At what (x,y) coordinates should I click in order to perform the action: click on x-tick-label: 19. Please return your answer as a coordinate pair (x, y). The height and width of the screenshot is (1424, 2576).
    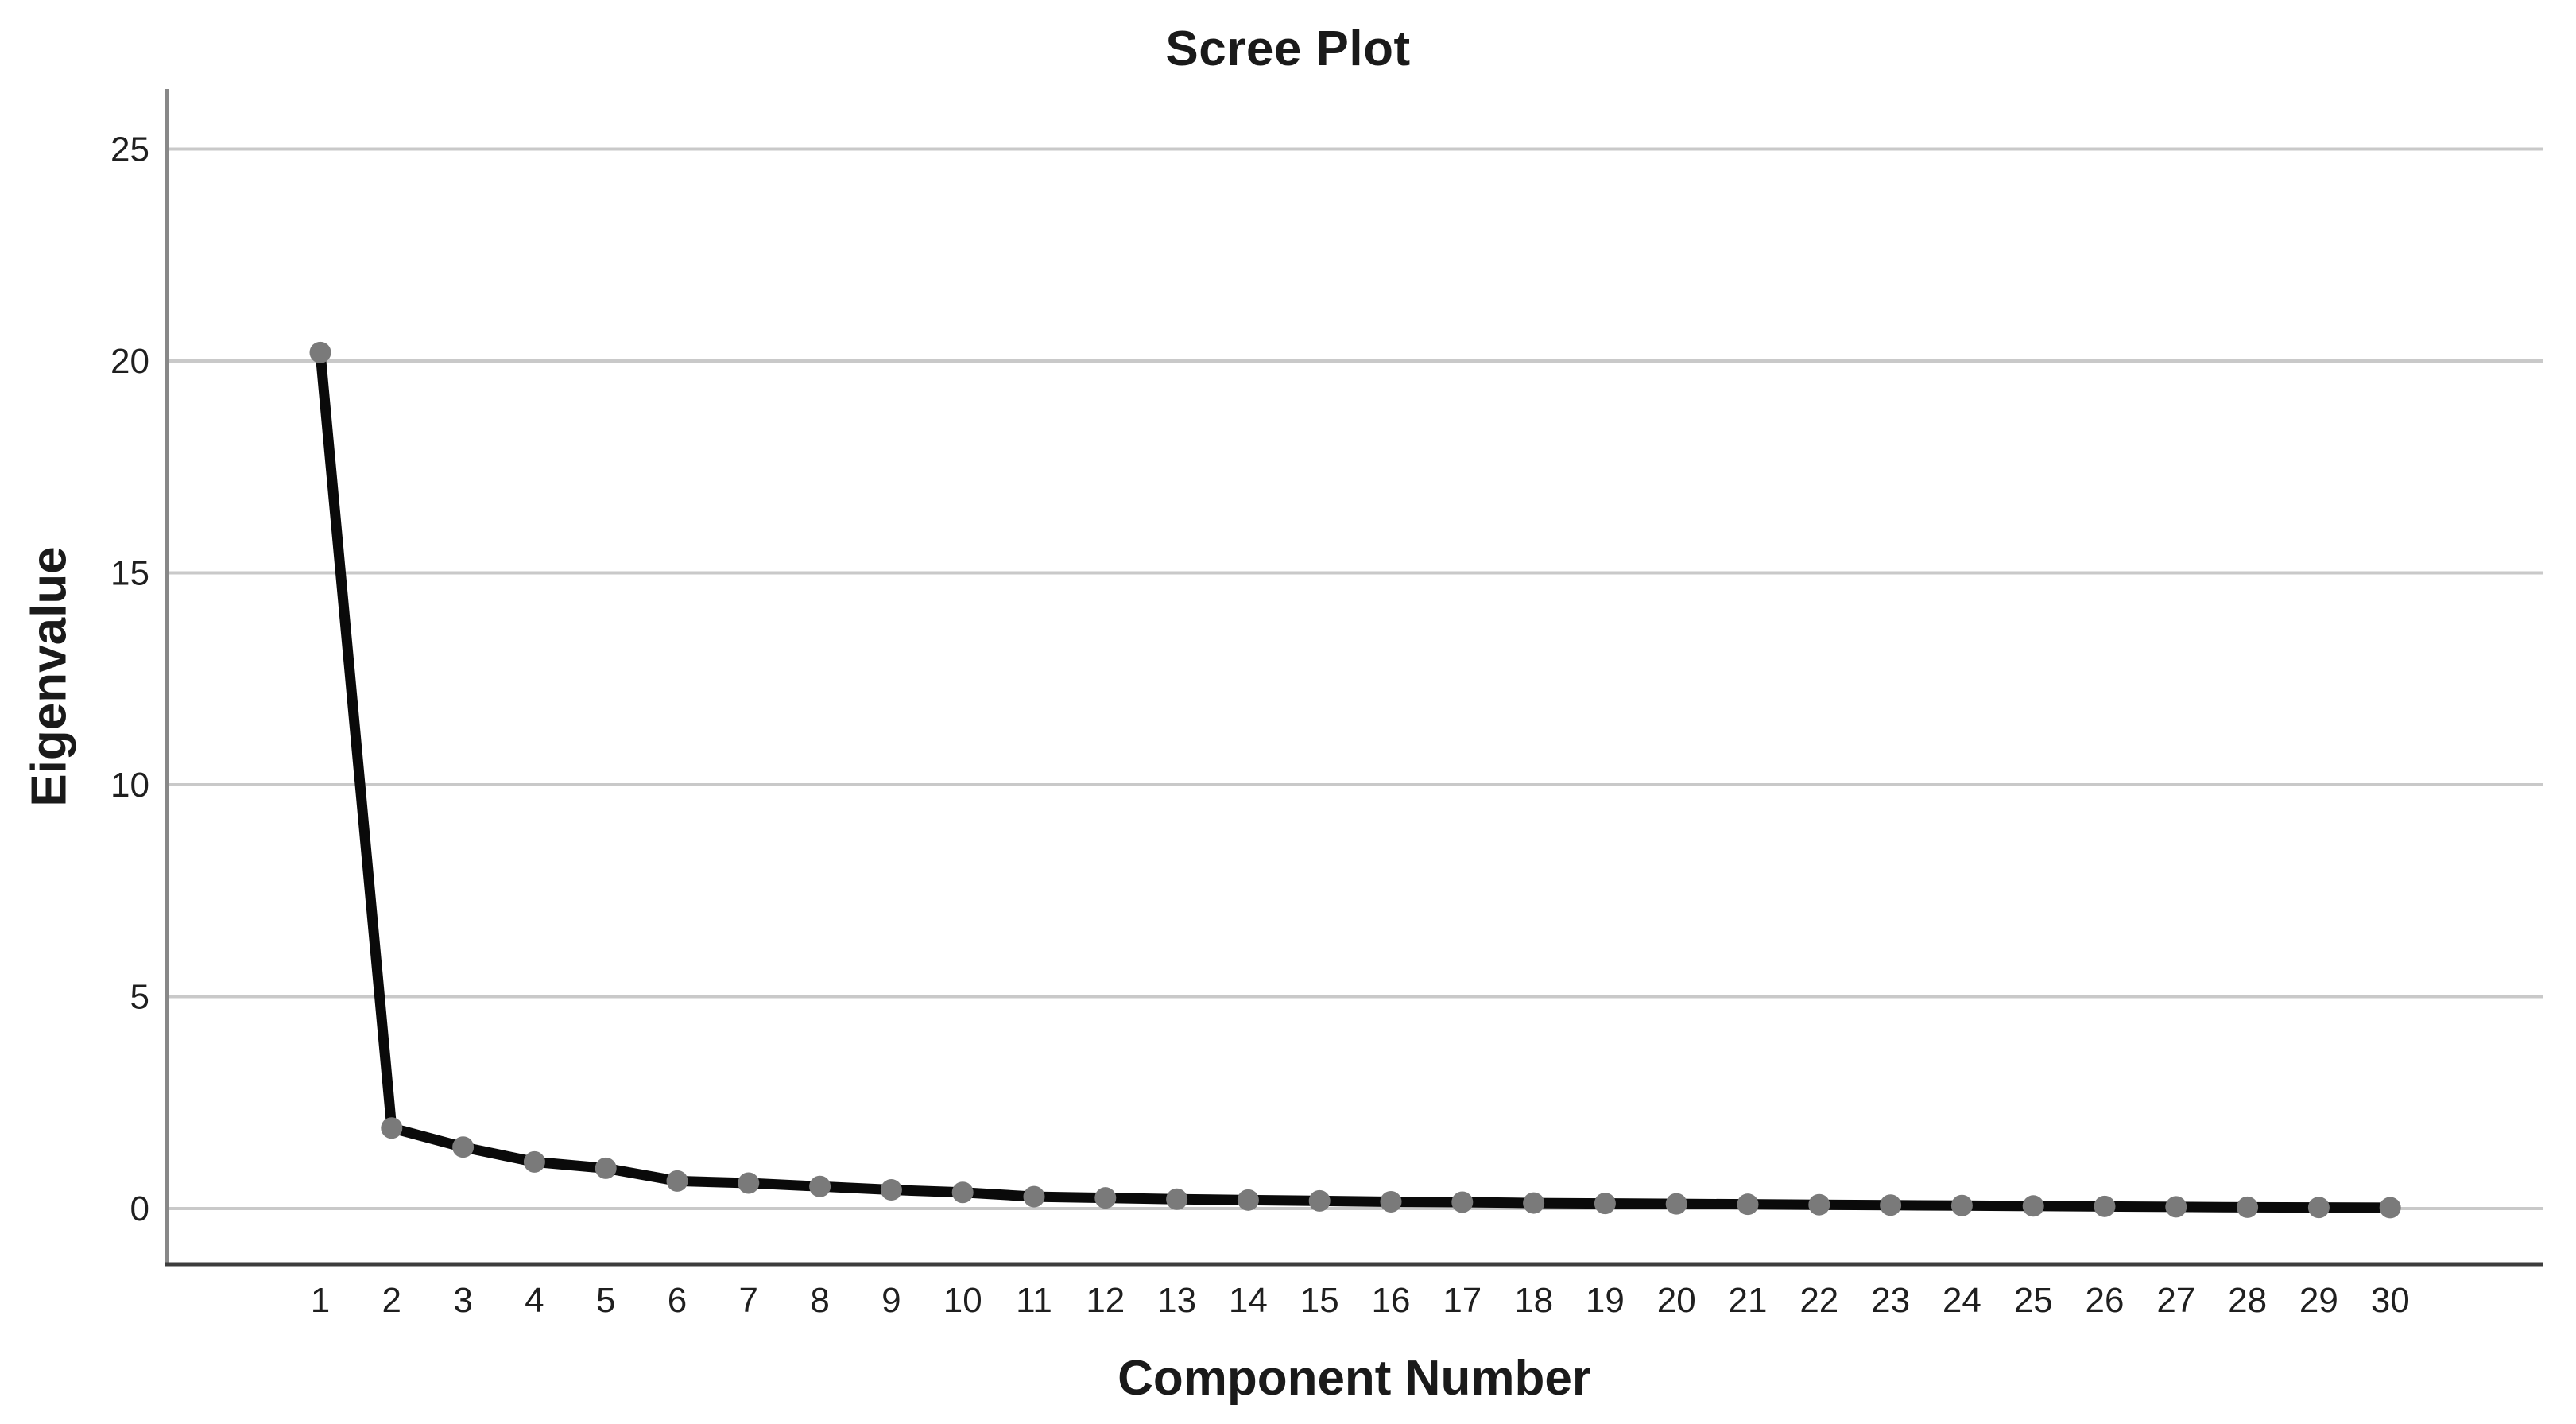
    Looking at the image, I should click on (1605, 1301).